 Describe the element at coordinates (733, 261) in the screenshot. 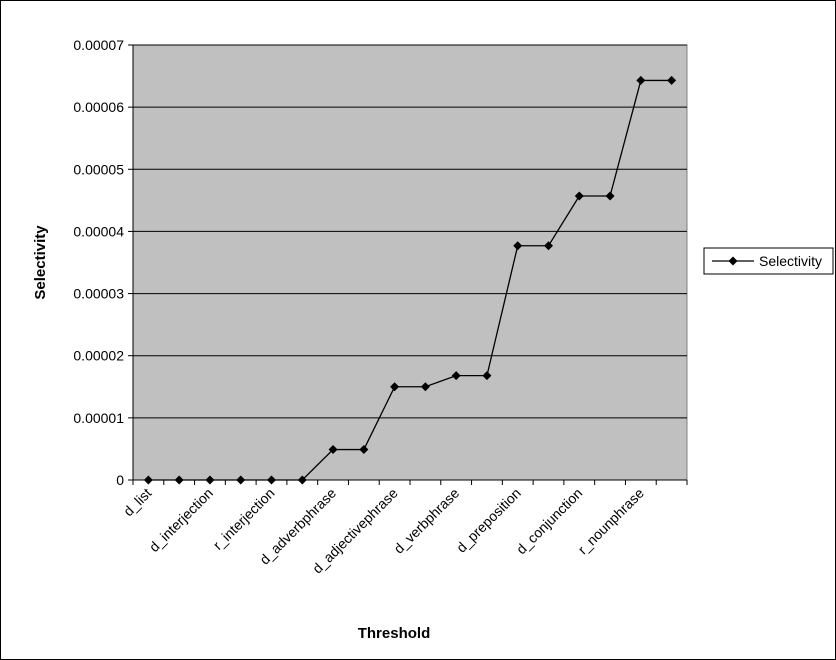

I see `legend-marker-icon` at that location.